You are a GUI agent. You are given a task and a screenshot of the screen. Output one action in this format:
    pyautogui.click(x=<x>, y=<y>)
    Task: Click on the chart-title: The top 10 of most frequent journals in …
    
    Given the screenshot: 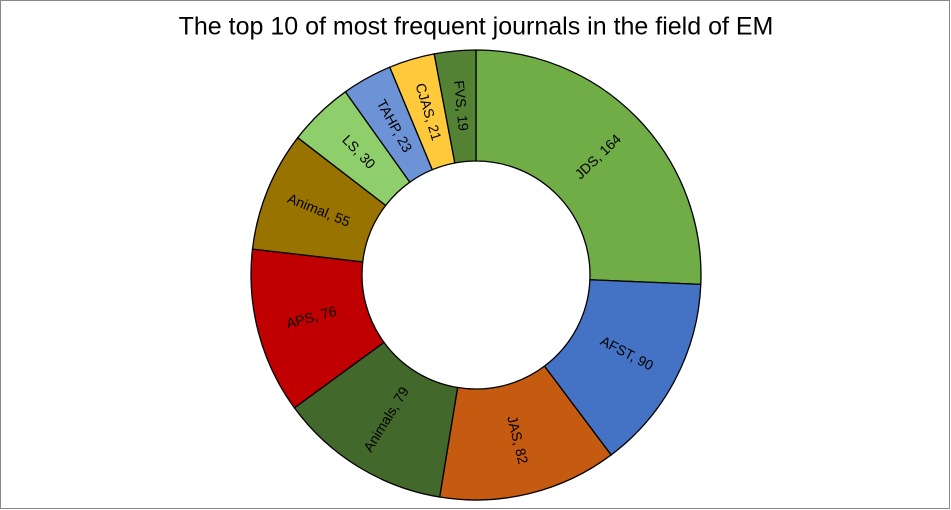 What is the action you would take?
    pyautogui.click(x=476, y=27)
    